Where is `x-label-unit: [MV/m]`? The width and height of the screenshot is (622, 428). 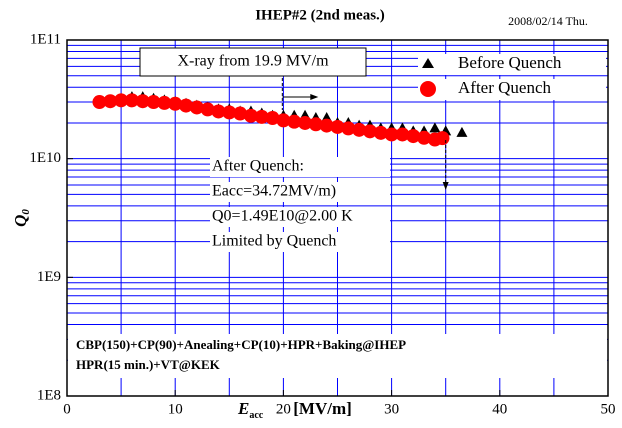 x-label-unit: [MV/m] is located at coordinates (322, 408).